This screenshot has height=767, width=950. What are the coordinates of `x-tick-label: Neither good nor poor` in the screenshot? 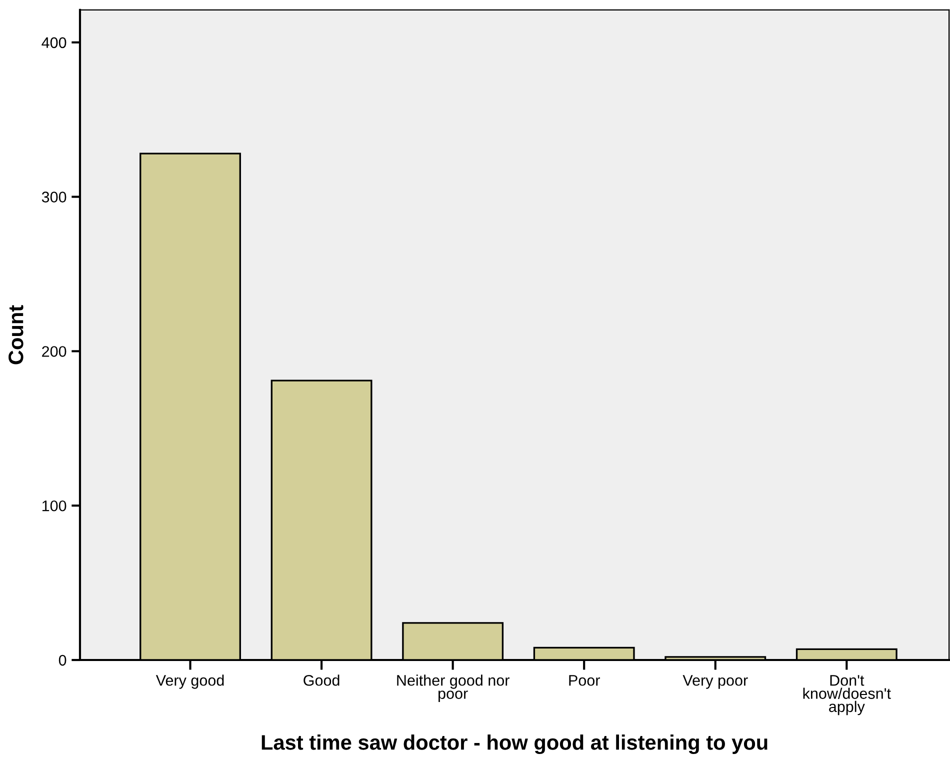 It's located at (453, 688).